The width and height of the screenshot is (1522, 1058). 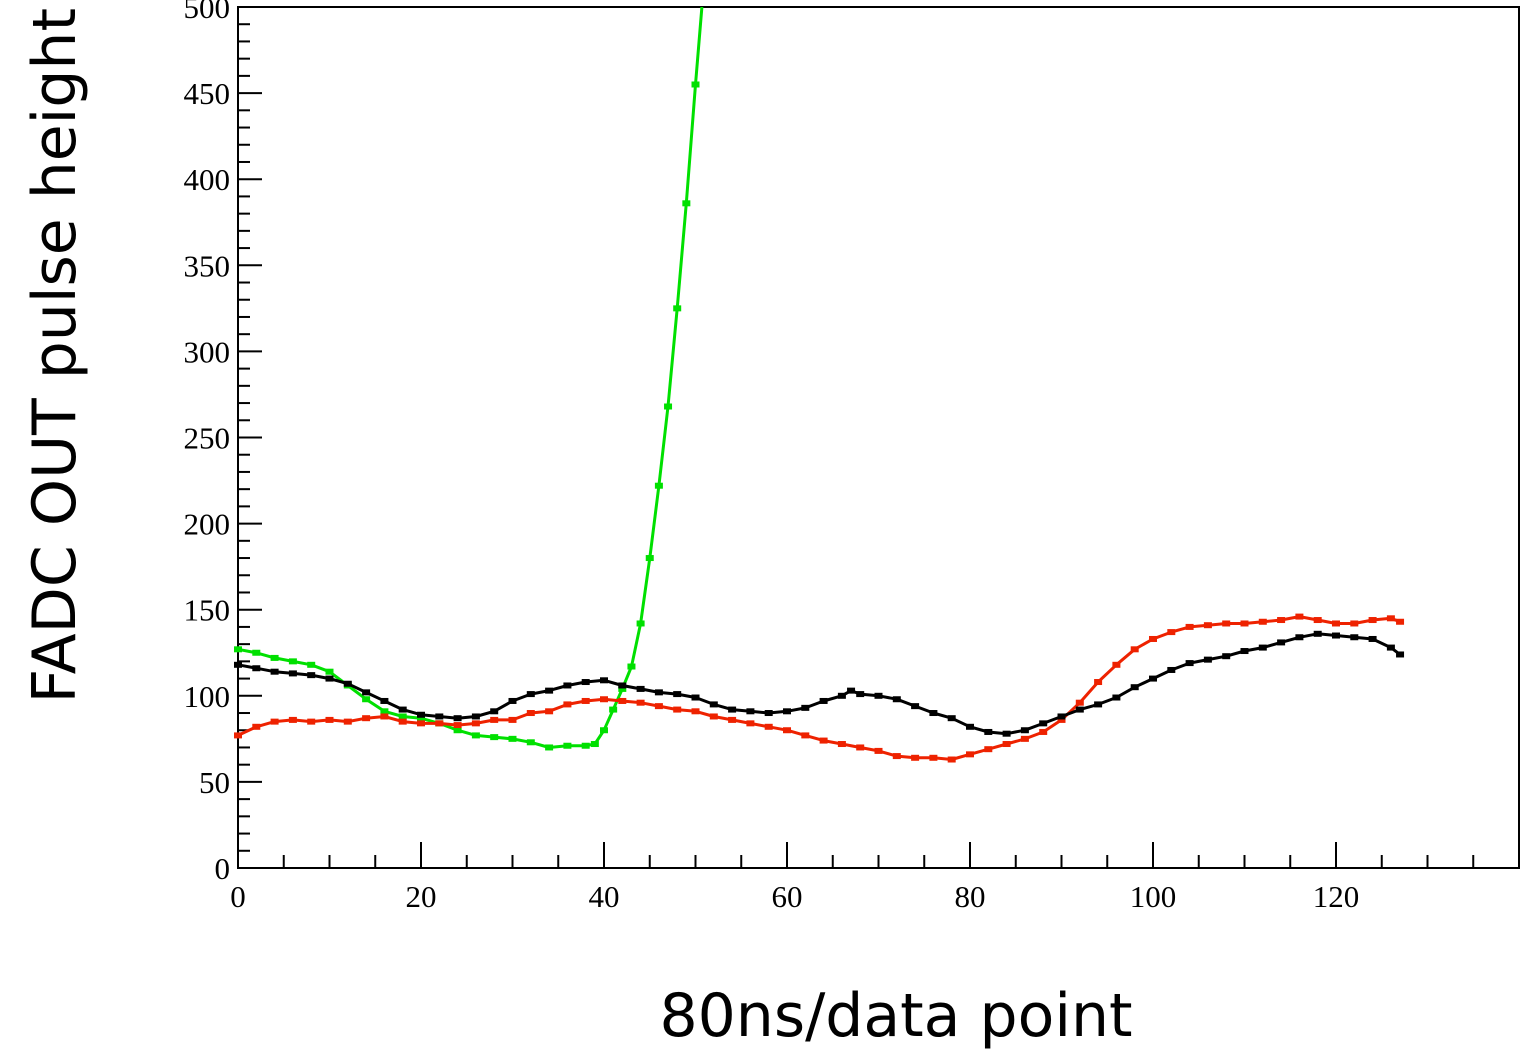 I want to click on series-line, so click(x=819, y=688).